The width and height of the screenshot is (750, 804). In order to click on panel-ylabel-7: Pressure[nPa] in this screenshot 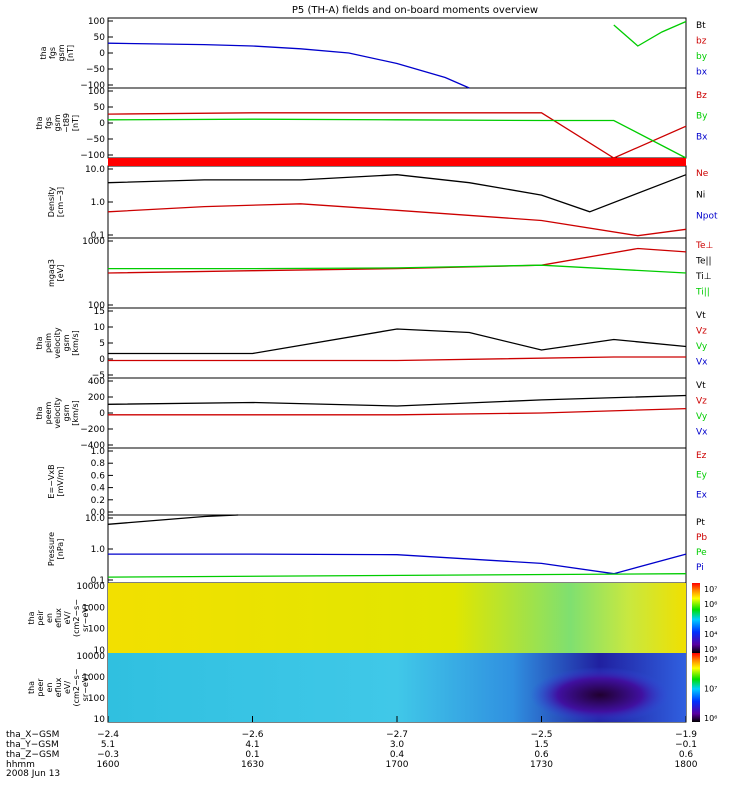, I will do `click(56, 549)`.